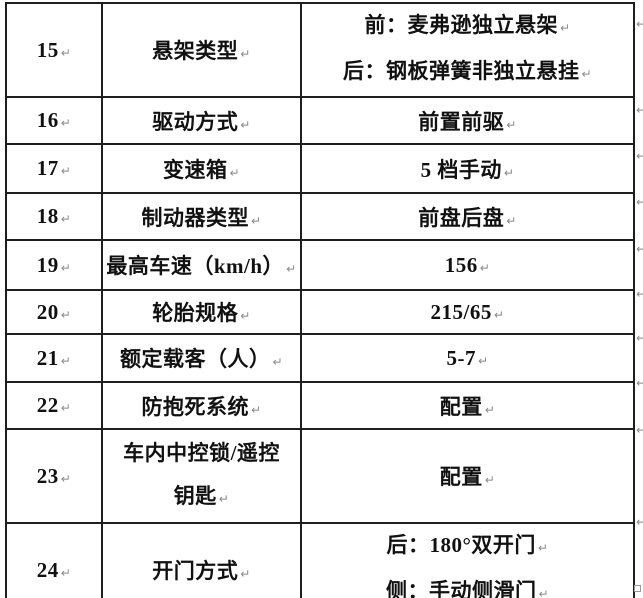 The height and width of the screenshot is (598, 643). Describe the element at coordinates (467, 27) in the screenshot. I see `spec-value-line: 前：麦弗逊独立悬架 ↵` at that location.